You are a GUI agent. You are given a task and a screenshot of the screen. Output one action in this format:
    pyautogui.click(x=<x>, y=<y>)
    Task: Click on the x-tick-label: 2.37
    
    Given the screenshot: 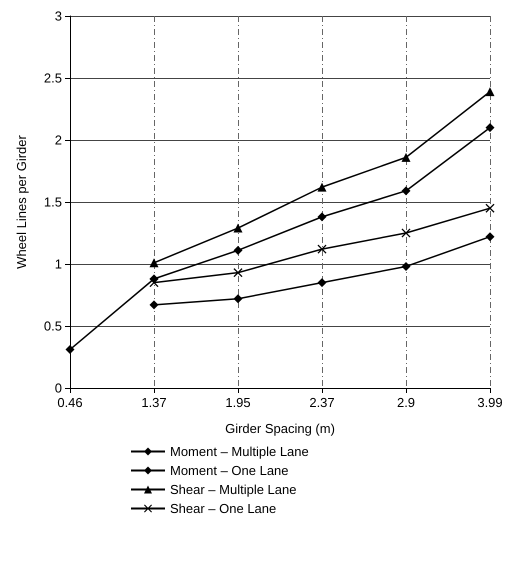 What is the action you would take?
    pyautogui.click(x=322, y=402)
    